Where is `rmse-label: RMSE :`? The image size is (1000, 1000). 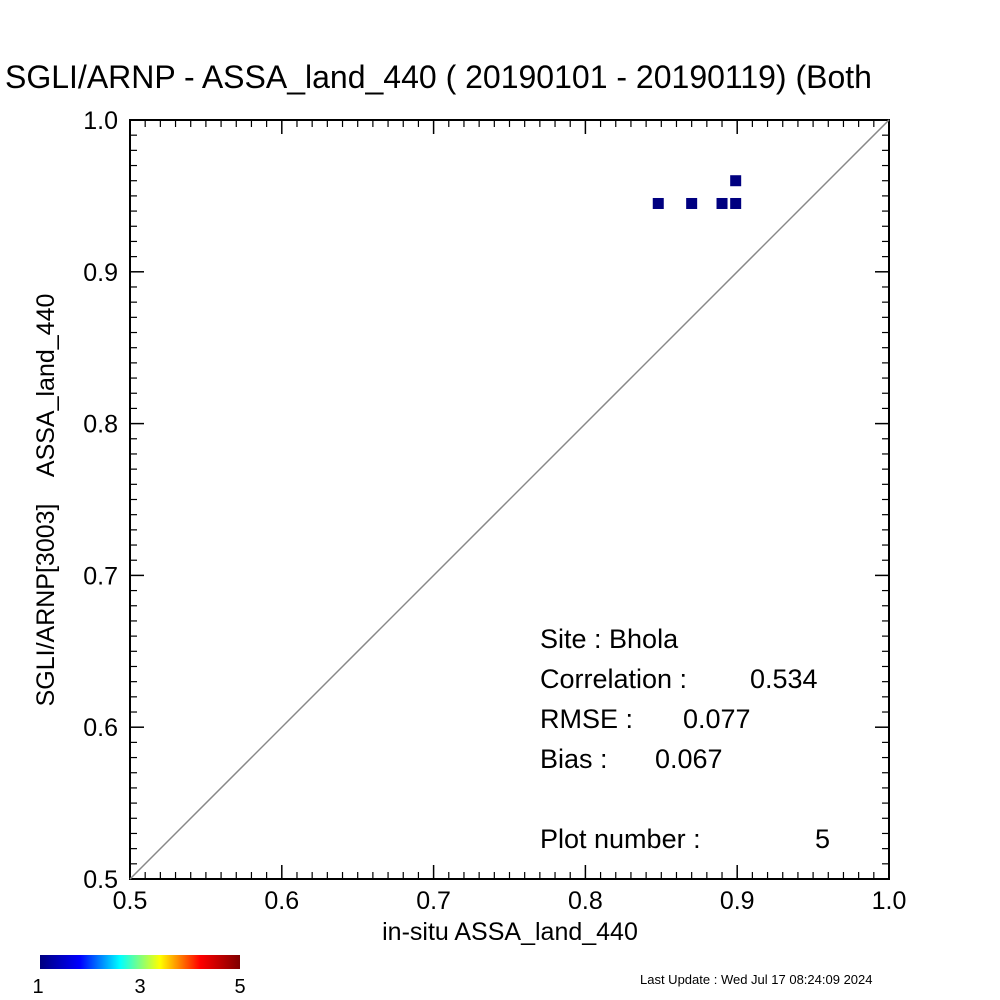
rmse-label: RMSE : is located at coordinates (586, 719).